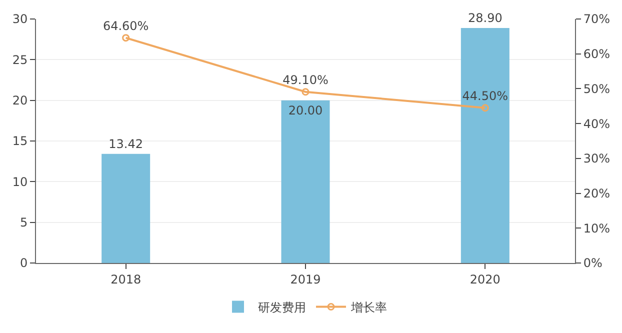 This screenshot has height=333, width=622. I want to click on y2-tick-label: 40%, so click(596, 123).